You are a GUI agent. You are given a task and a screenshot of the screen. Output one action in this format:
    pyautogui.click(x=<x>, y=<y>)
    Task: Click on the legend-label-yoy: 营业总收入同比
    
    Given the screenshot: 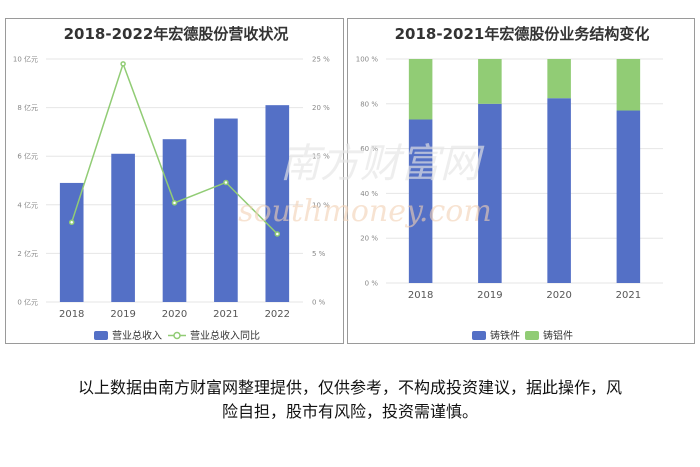 What is the action you would take?
    pyautogui.click(x=225, y=335)
    